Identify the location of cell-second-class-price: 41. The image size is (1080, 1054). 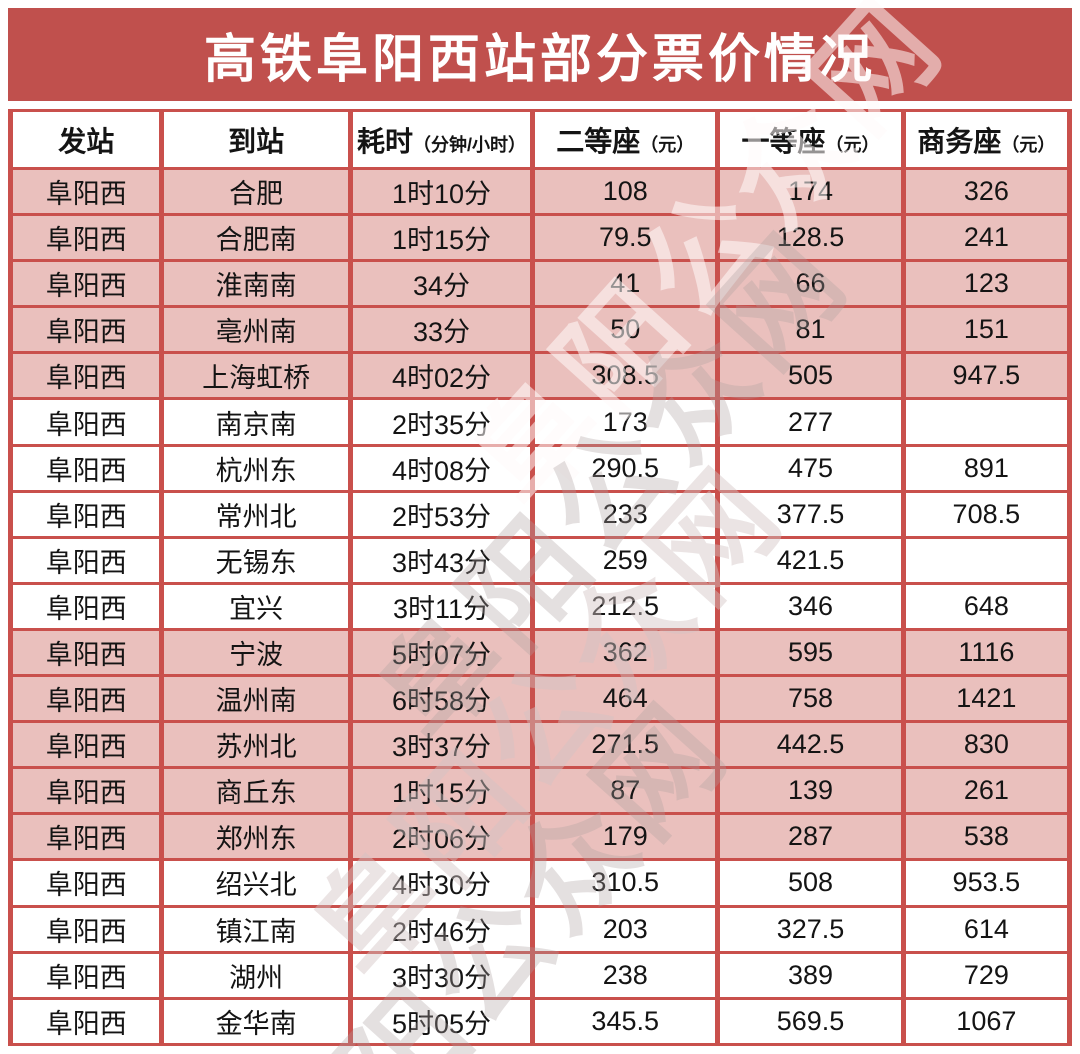
(625, 284).